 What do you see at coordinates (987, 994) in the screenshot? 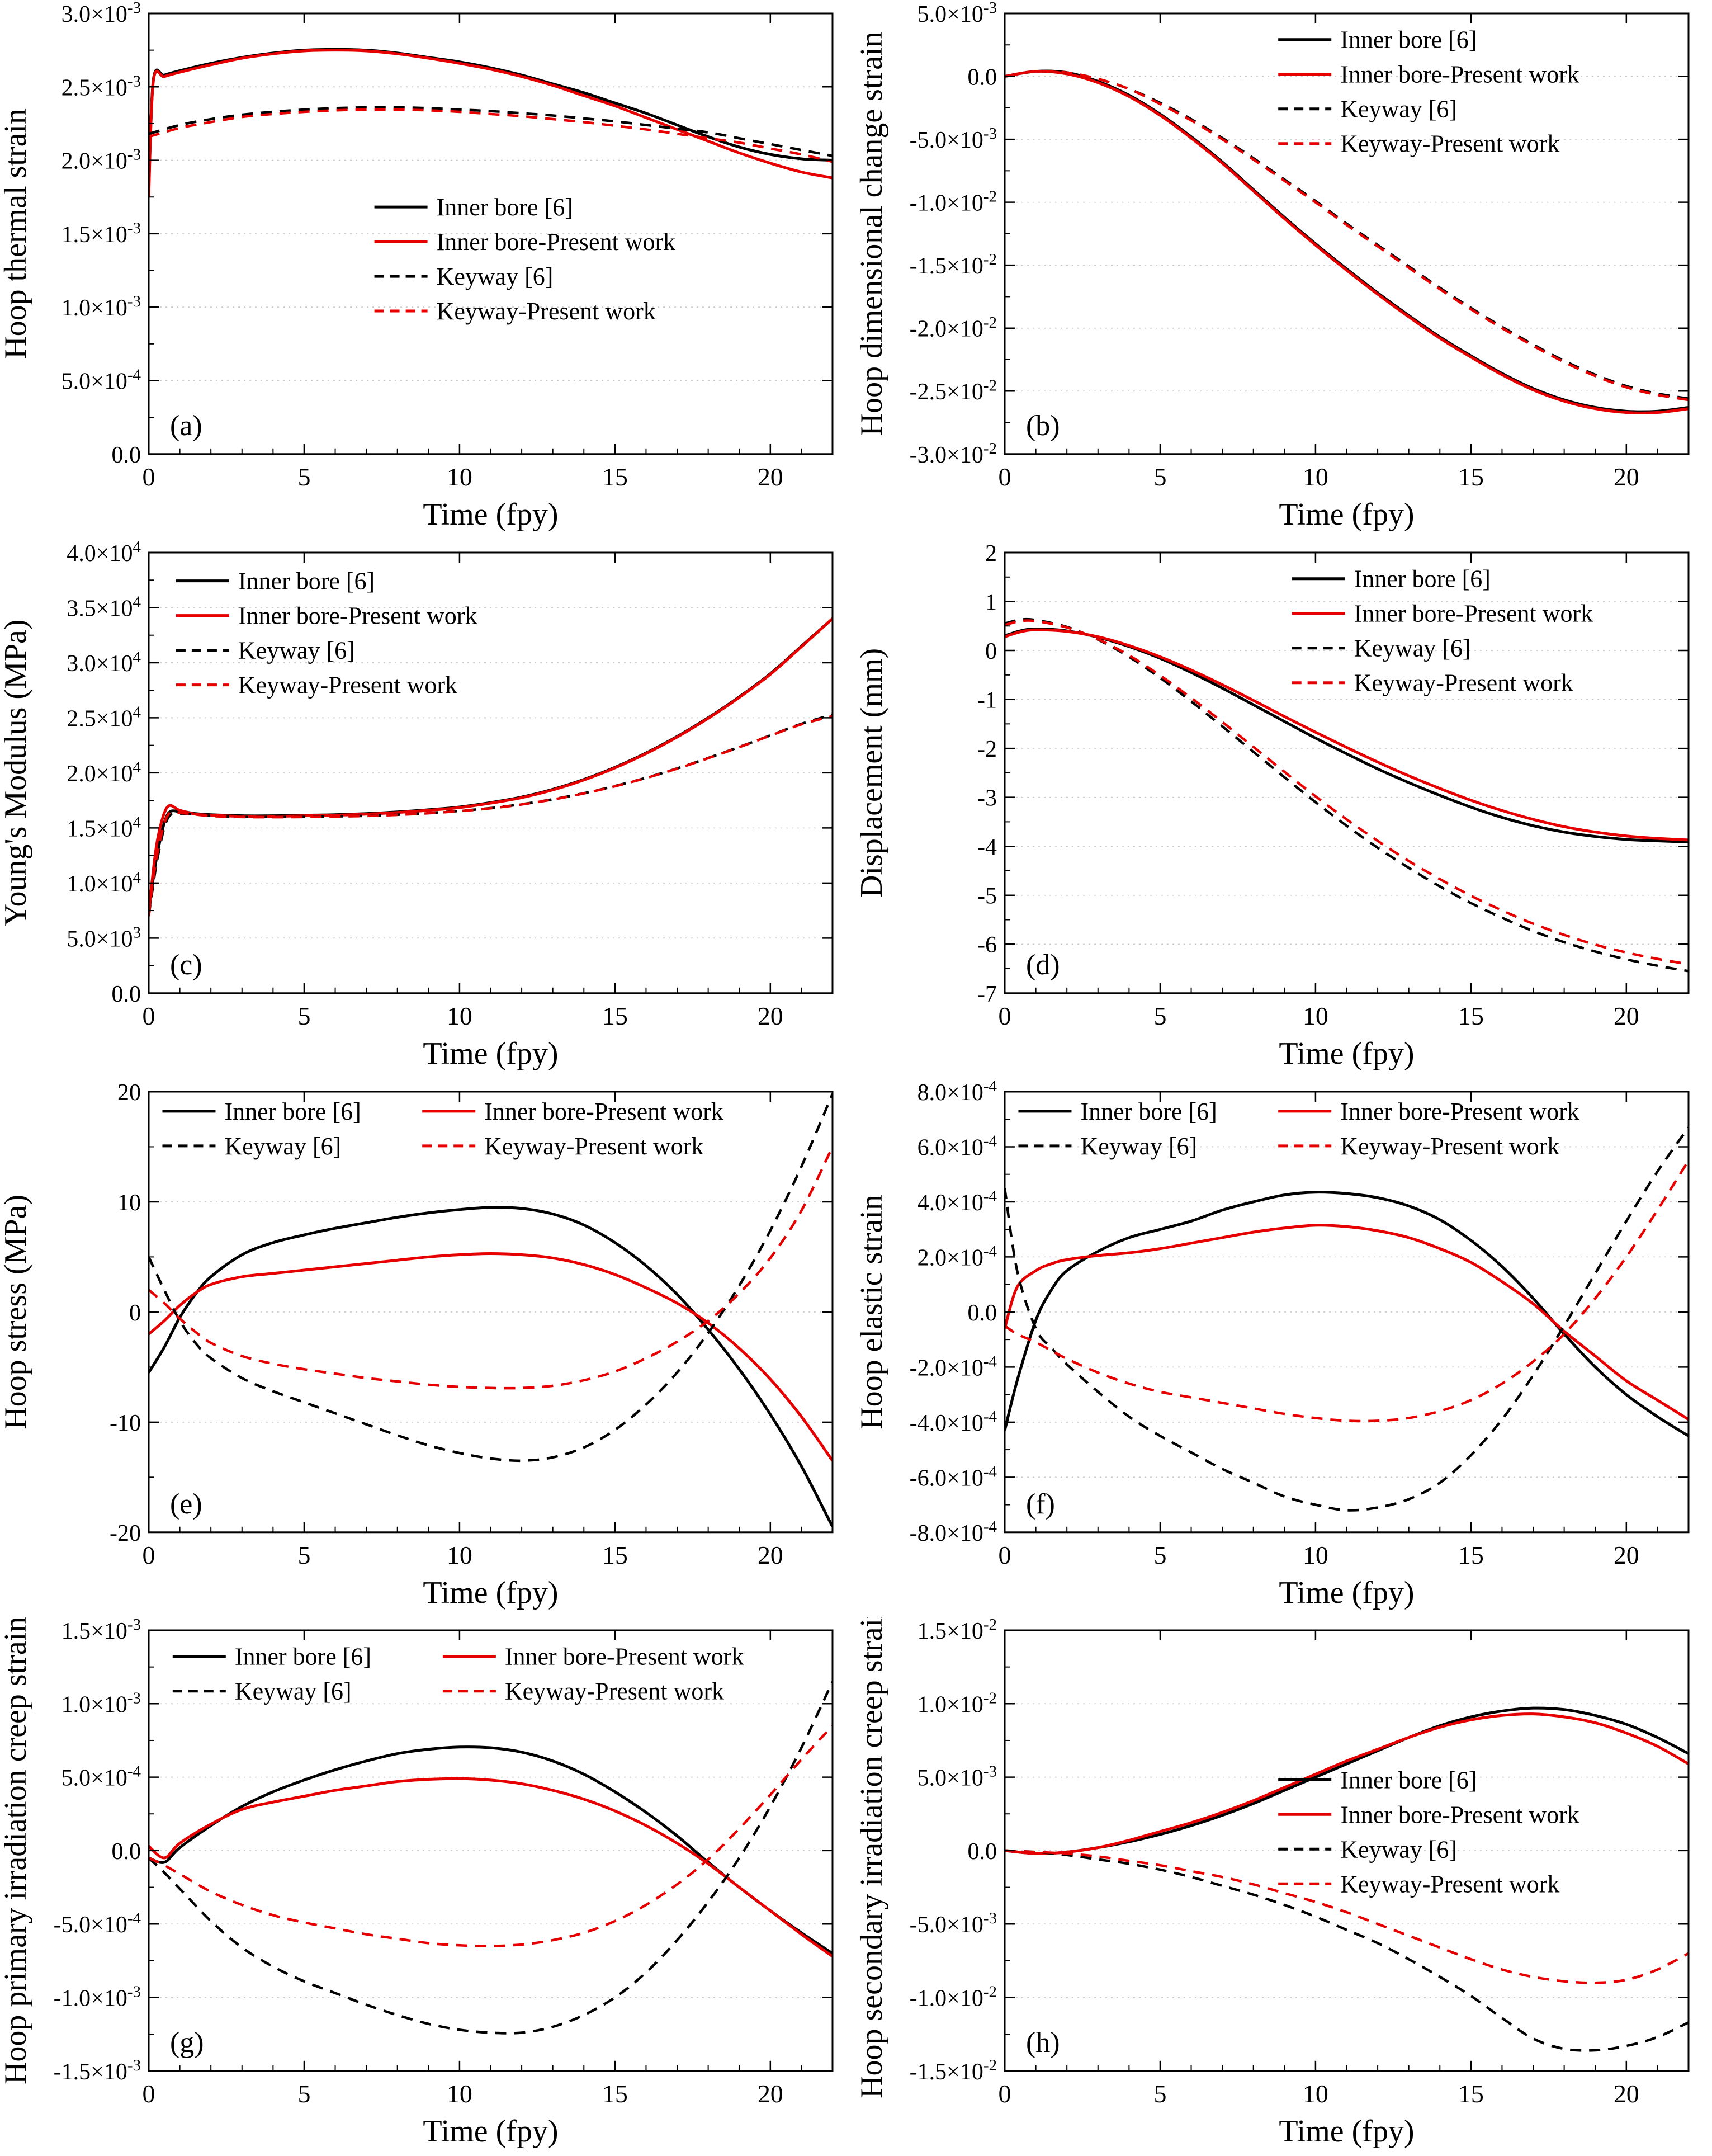
I see `y-tick-label: -7` at bounding box center [987, 994].